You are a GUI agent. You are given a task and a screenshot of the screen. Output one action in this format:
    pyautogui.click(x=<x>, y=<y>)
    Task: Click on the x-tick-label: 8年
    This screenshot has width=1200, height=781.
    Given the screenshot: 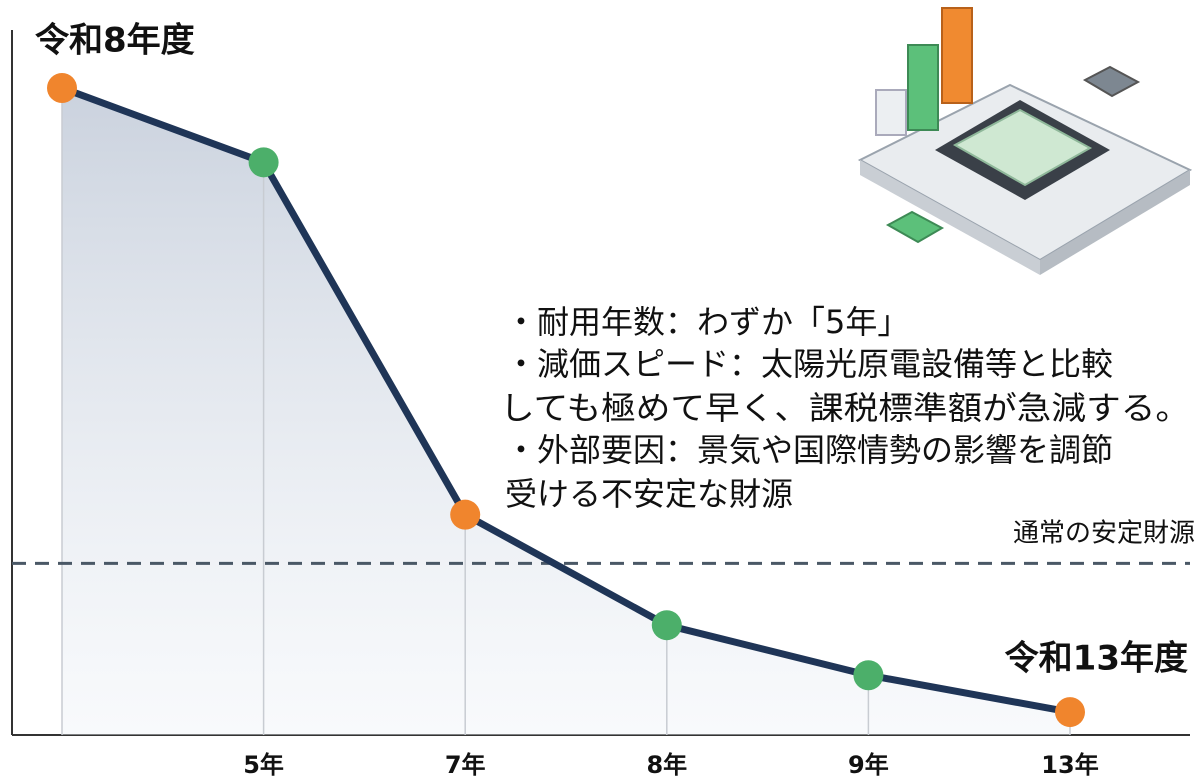 What is the action you would take?
    pyautogui.click(x=666, y=765)
    